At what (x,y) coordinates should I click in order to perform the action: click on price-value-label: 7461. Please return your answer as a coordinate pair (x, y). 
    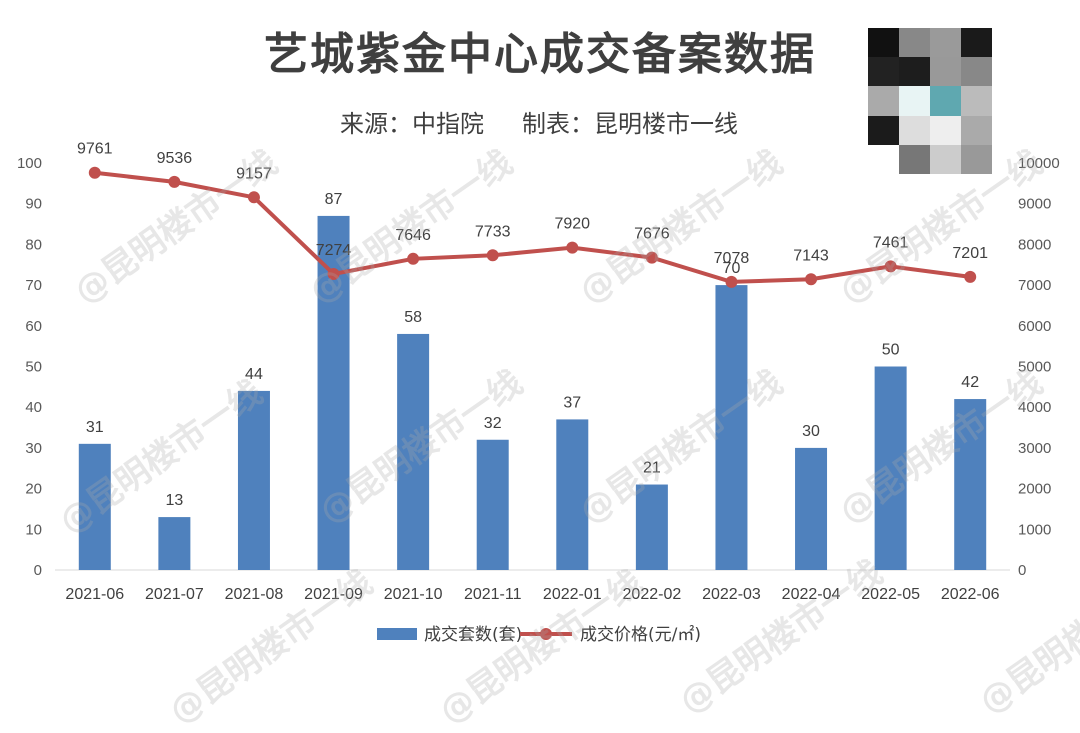
    Looking at the image, I should click on (891, 242).